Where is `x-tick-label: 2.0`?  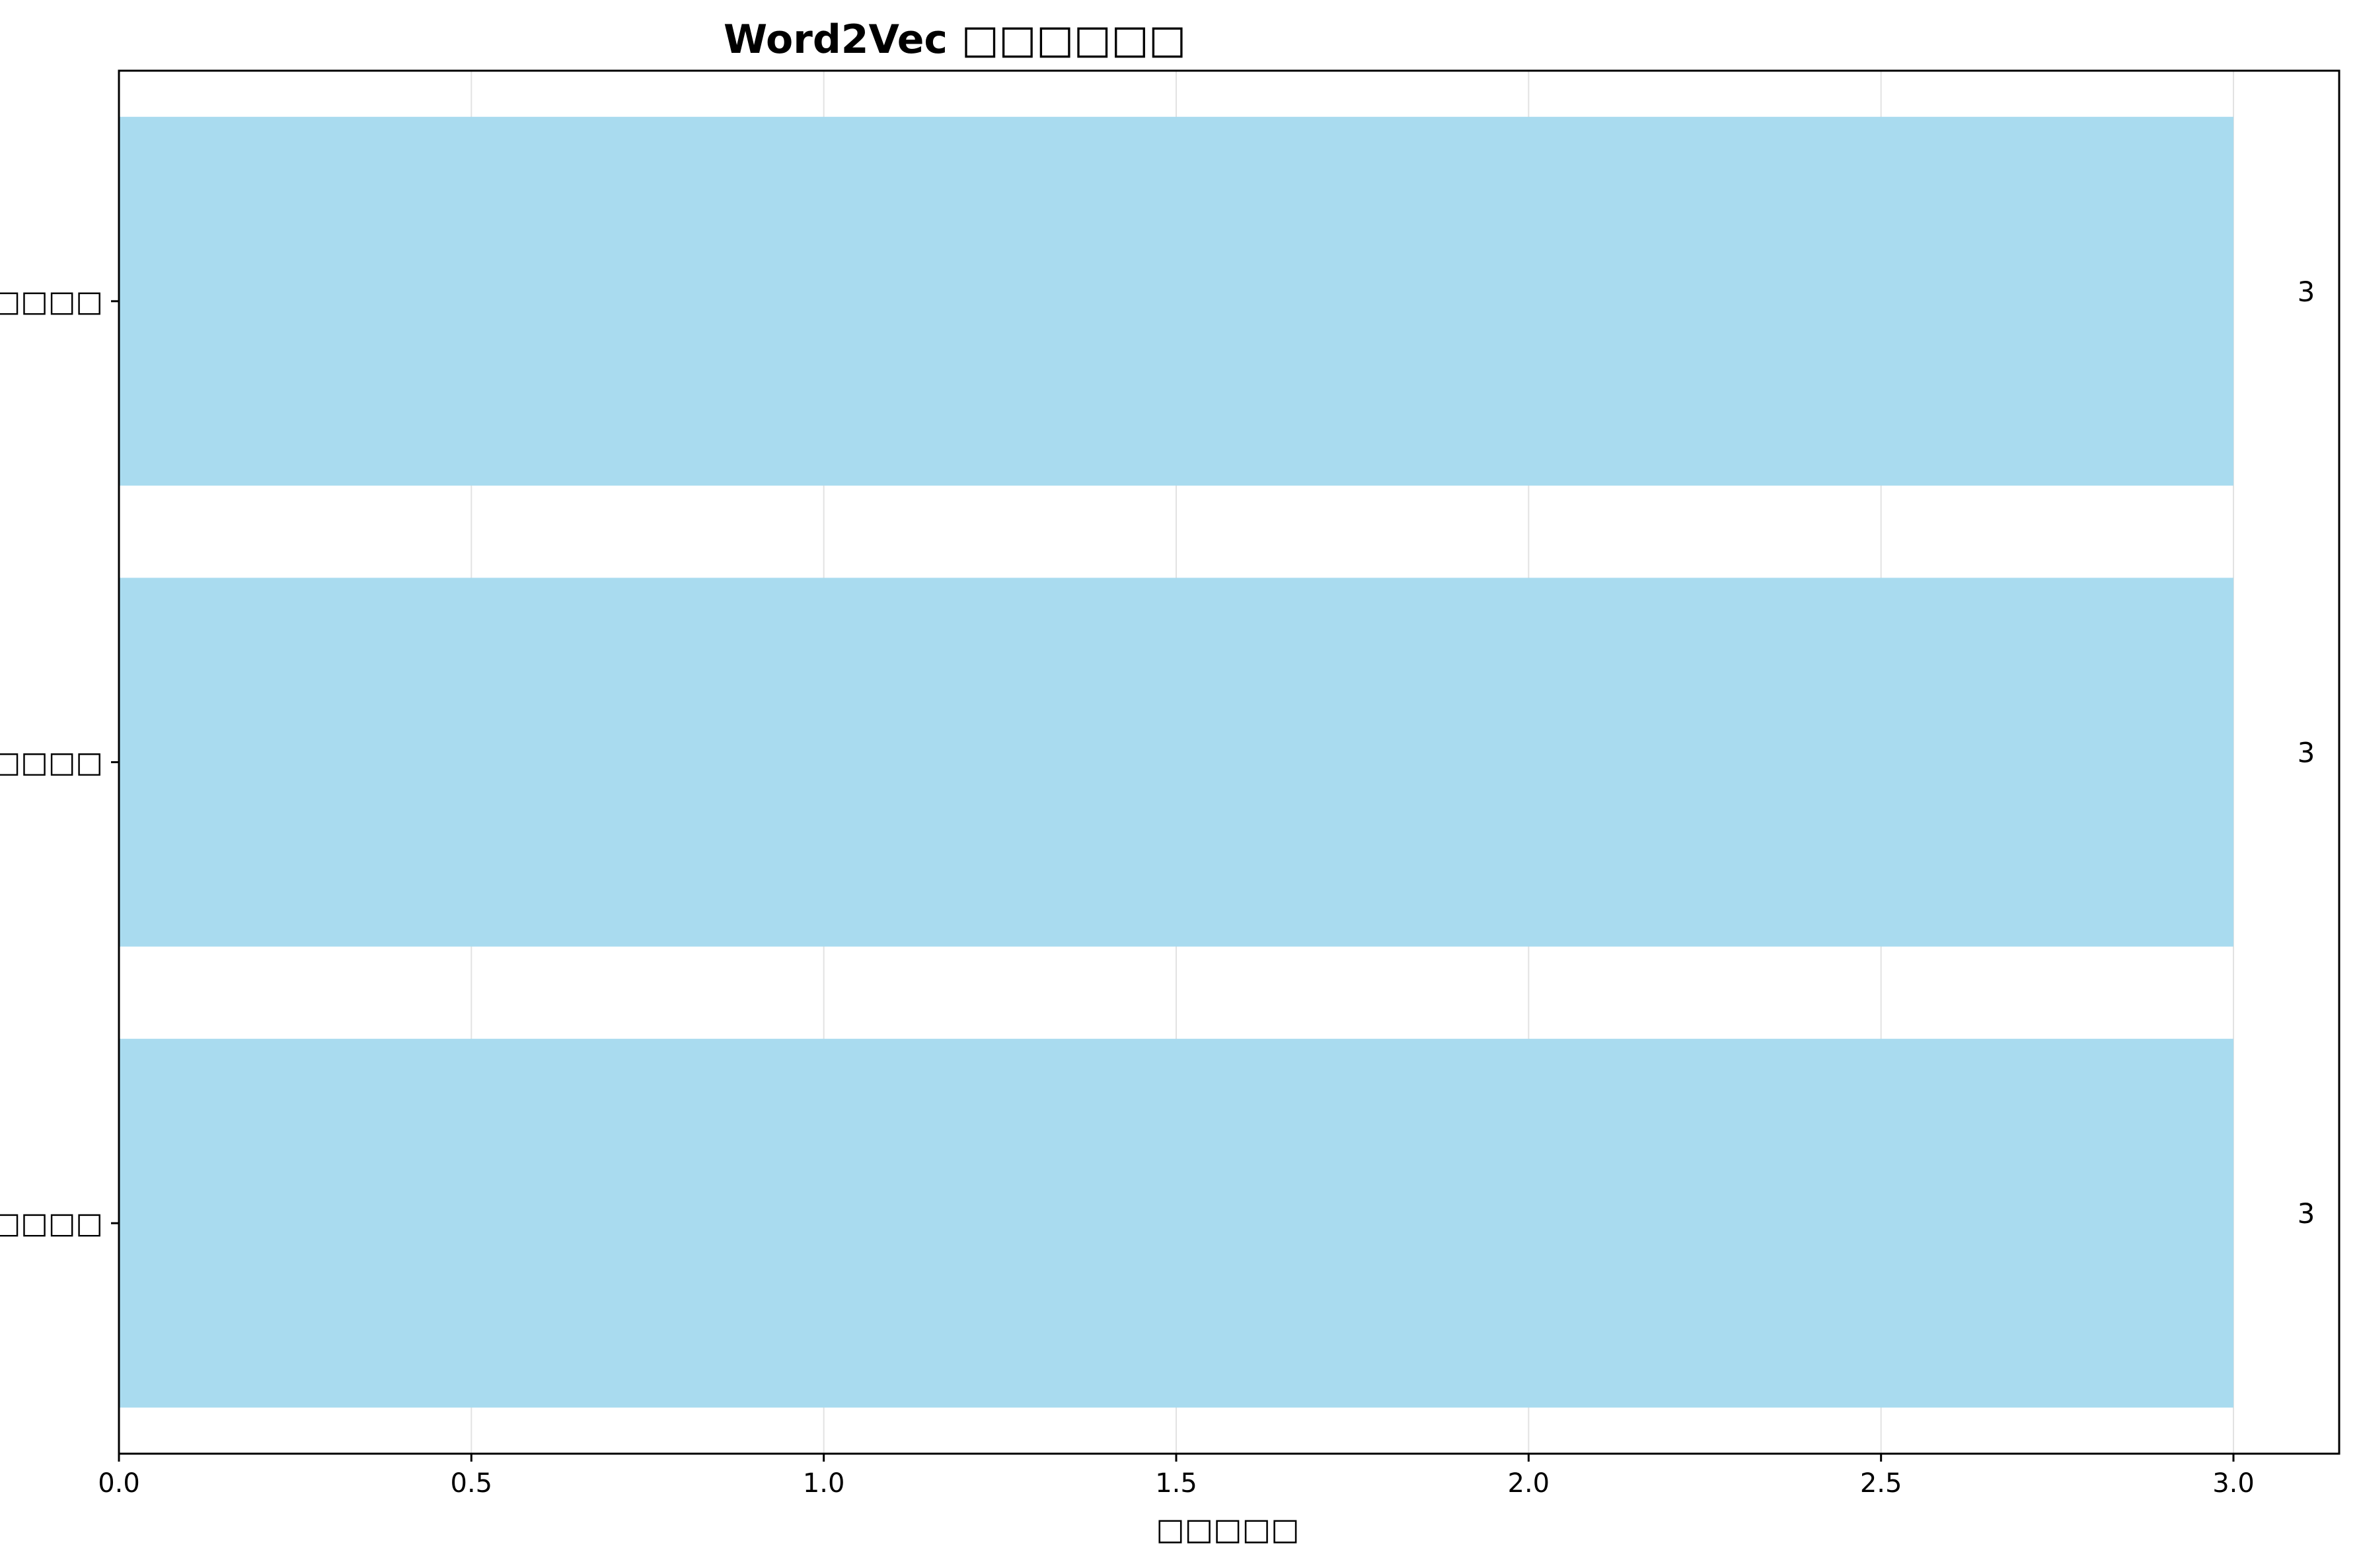 x-tick-label: 2.0 is located at coordinates (1529, 1483).